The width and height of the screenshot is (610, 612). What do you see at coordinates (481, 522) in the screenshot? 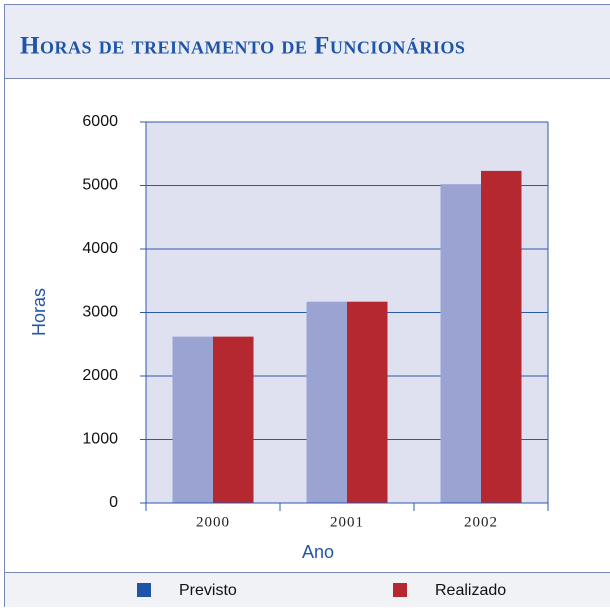
I see `x-tick-label: 2002` at bounding box center [481, 522].